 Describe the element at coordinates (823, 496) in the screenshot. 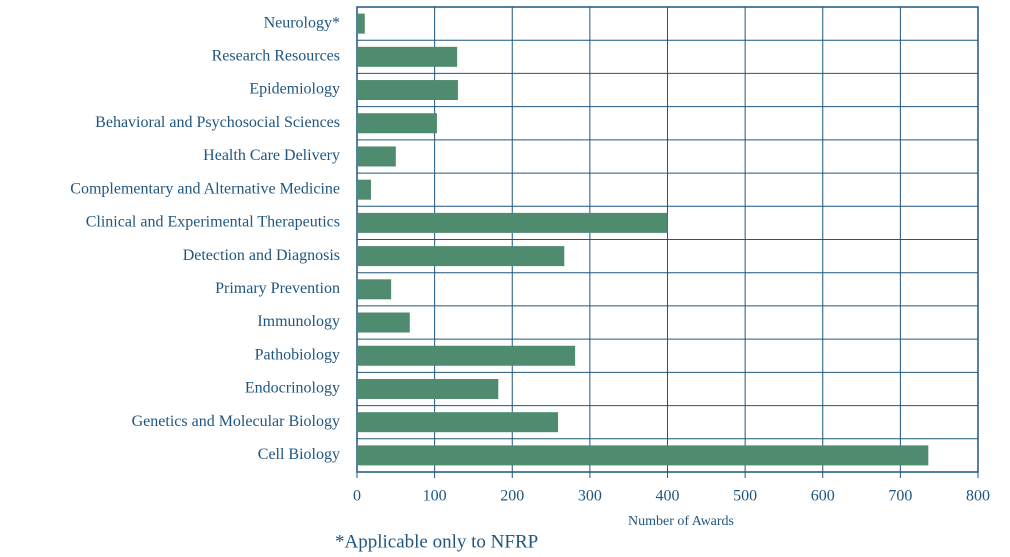

I see `x-tick-label: 600` at that location.